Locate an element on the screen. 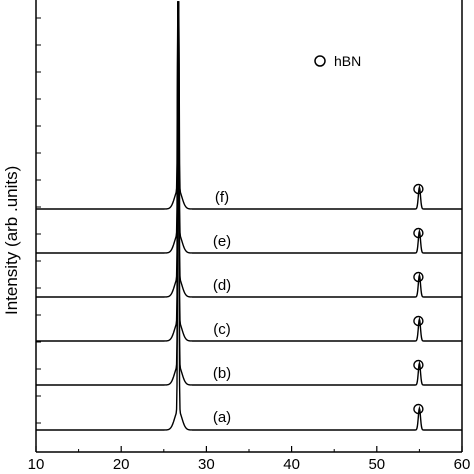 This screenshot has width=474, height=474. y-axis-title: Intensity (arb .units) is located at coordinates (11, 240).